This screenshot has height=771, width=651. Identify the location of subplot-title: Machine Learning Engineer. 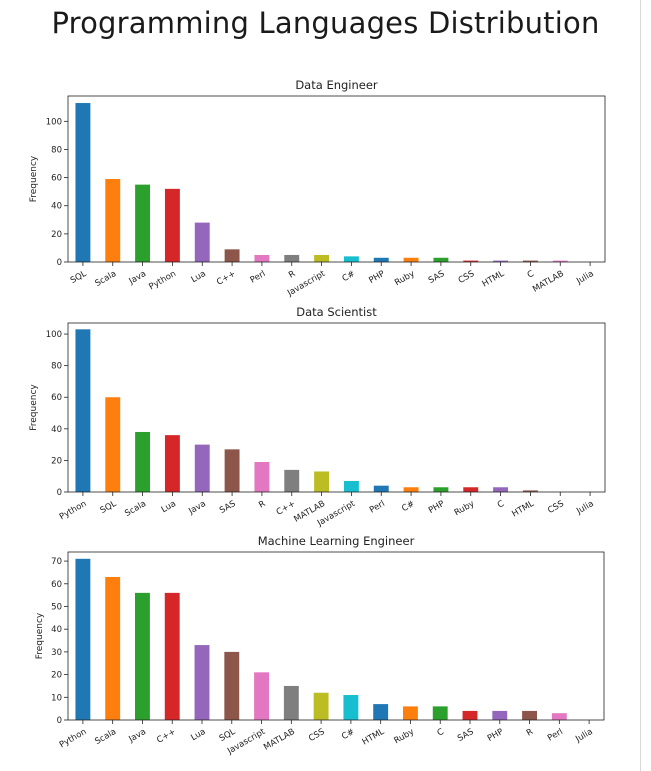
(336, 541).